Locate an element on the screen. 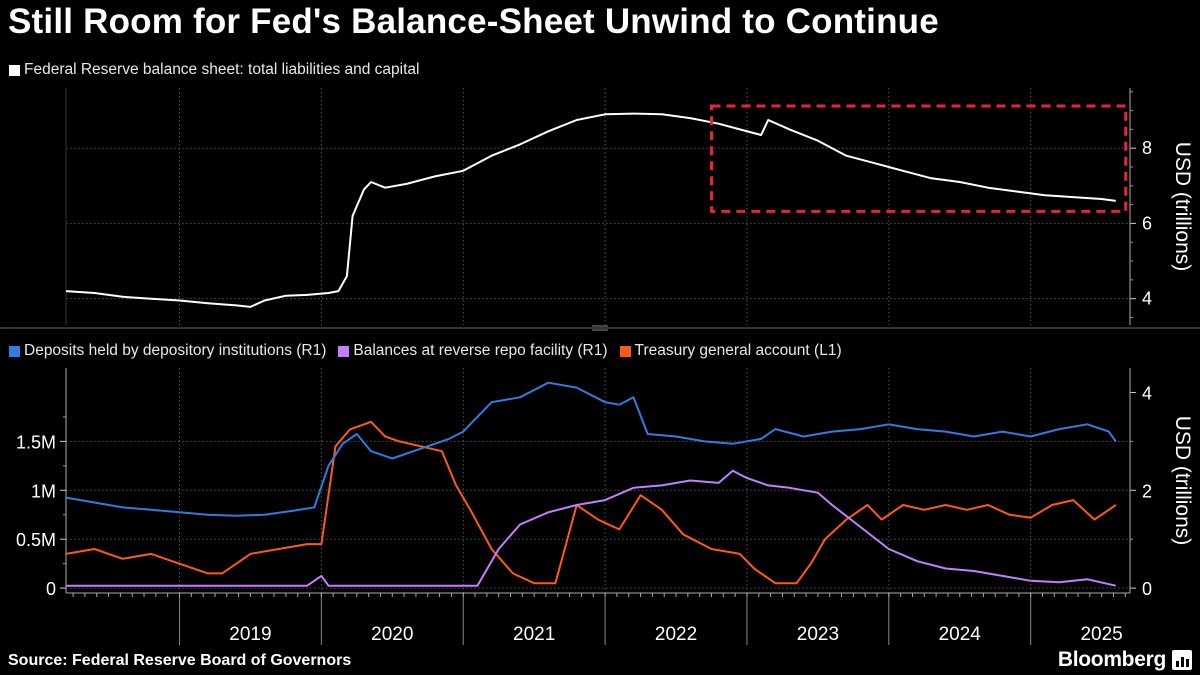 The height and width of the screenshot is (675, 1200). bottom-right-axis: 0 2 4 is located at coordinates (1147, 491).